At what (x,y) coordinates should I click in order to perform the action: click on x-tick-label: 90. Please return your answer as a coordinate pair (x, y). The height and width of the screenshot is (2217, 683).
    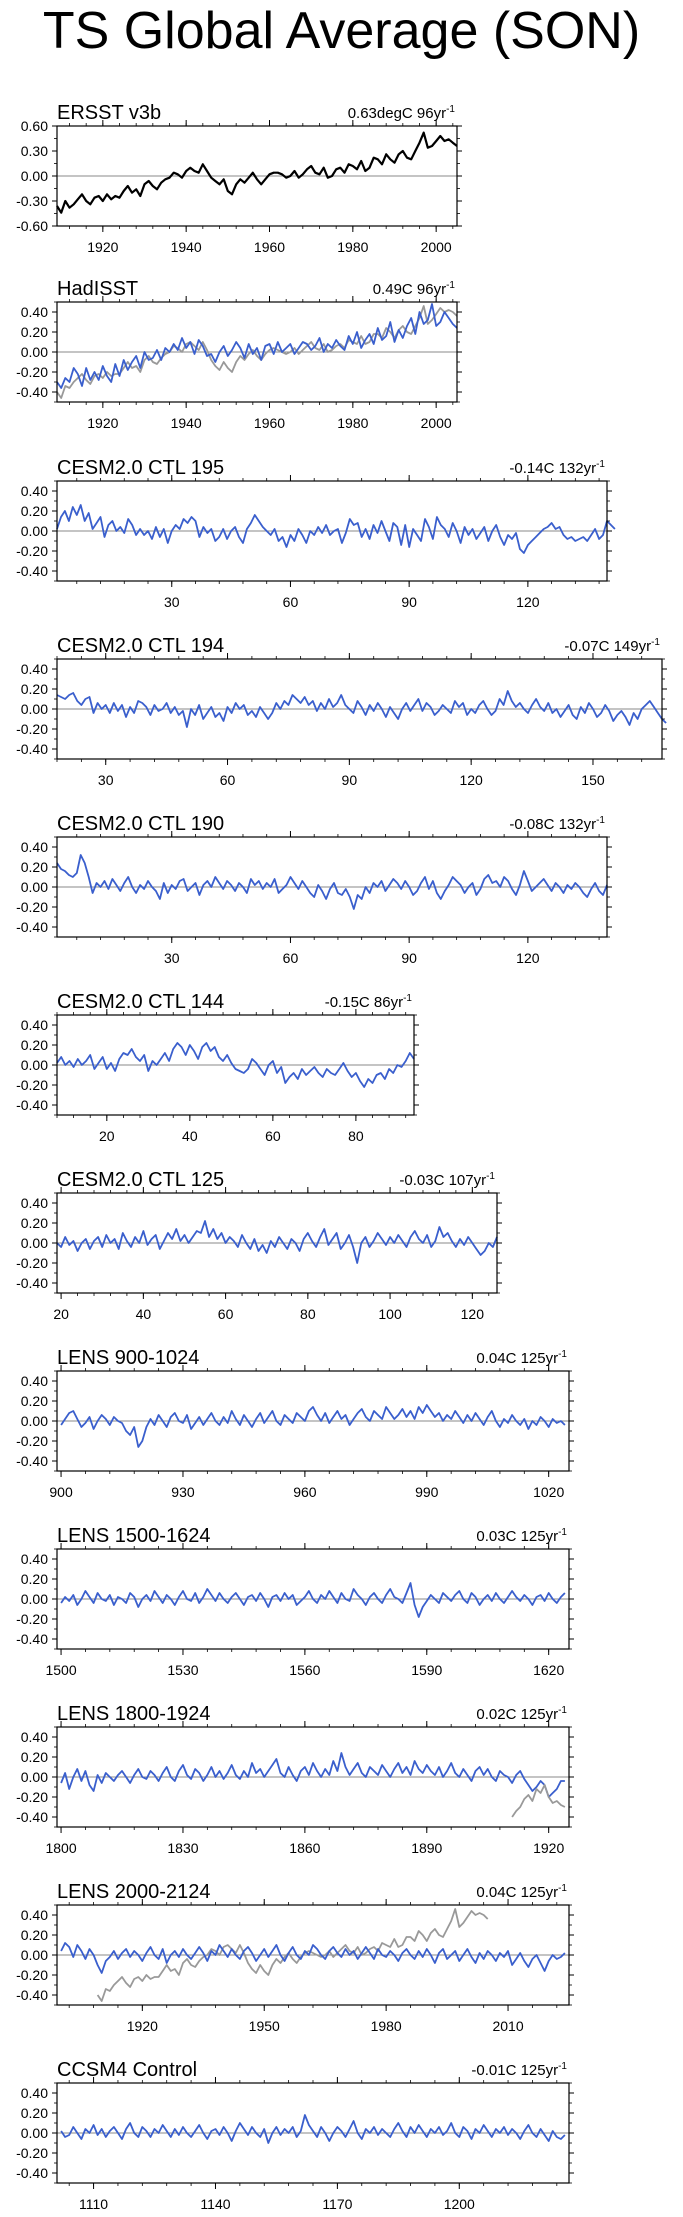
    Looking at the image, I should click on (409, 958).